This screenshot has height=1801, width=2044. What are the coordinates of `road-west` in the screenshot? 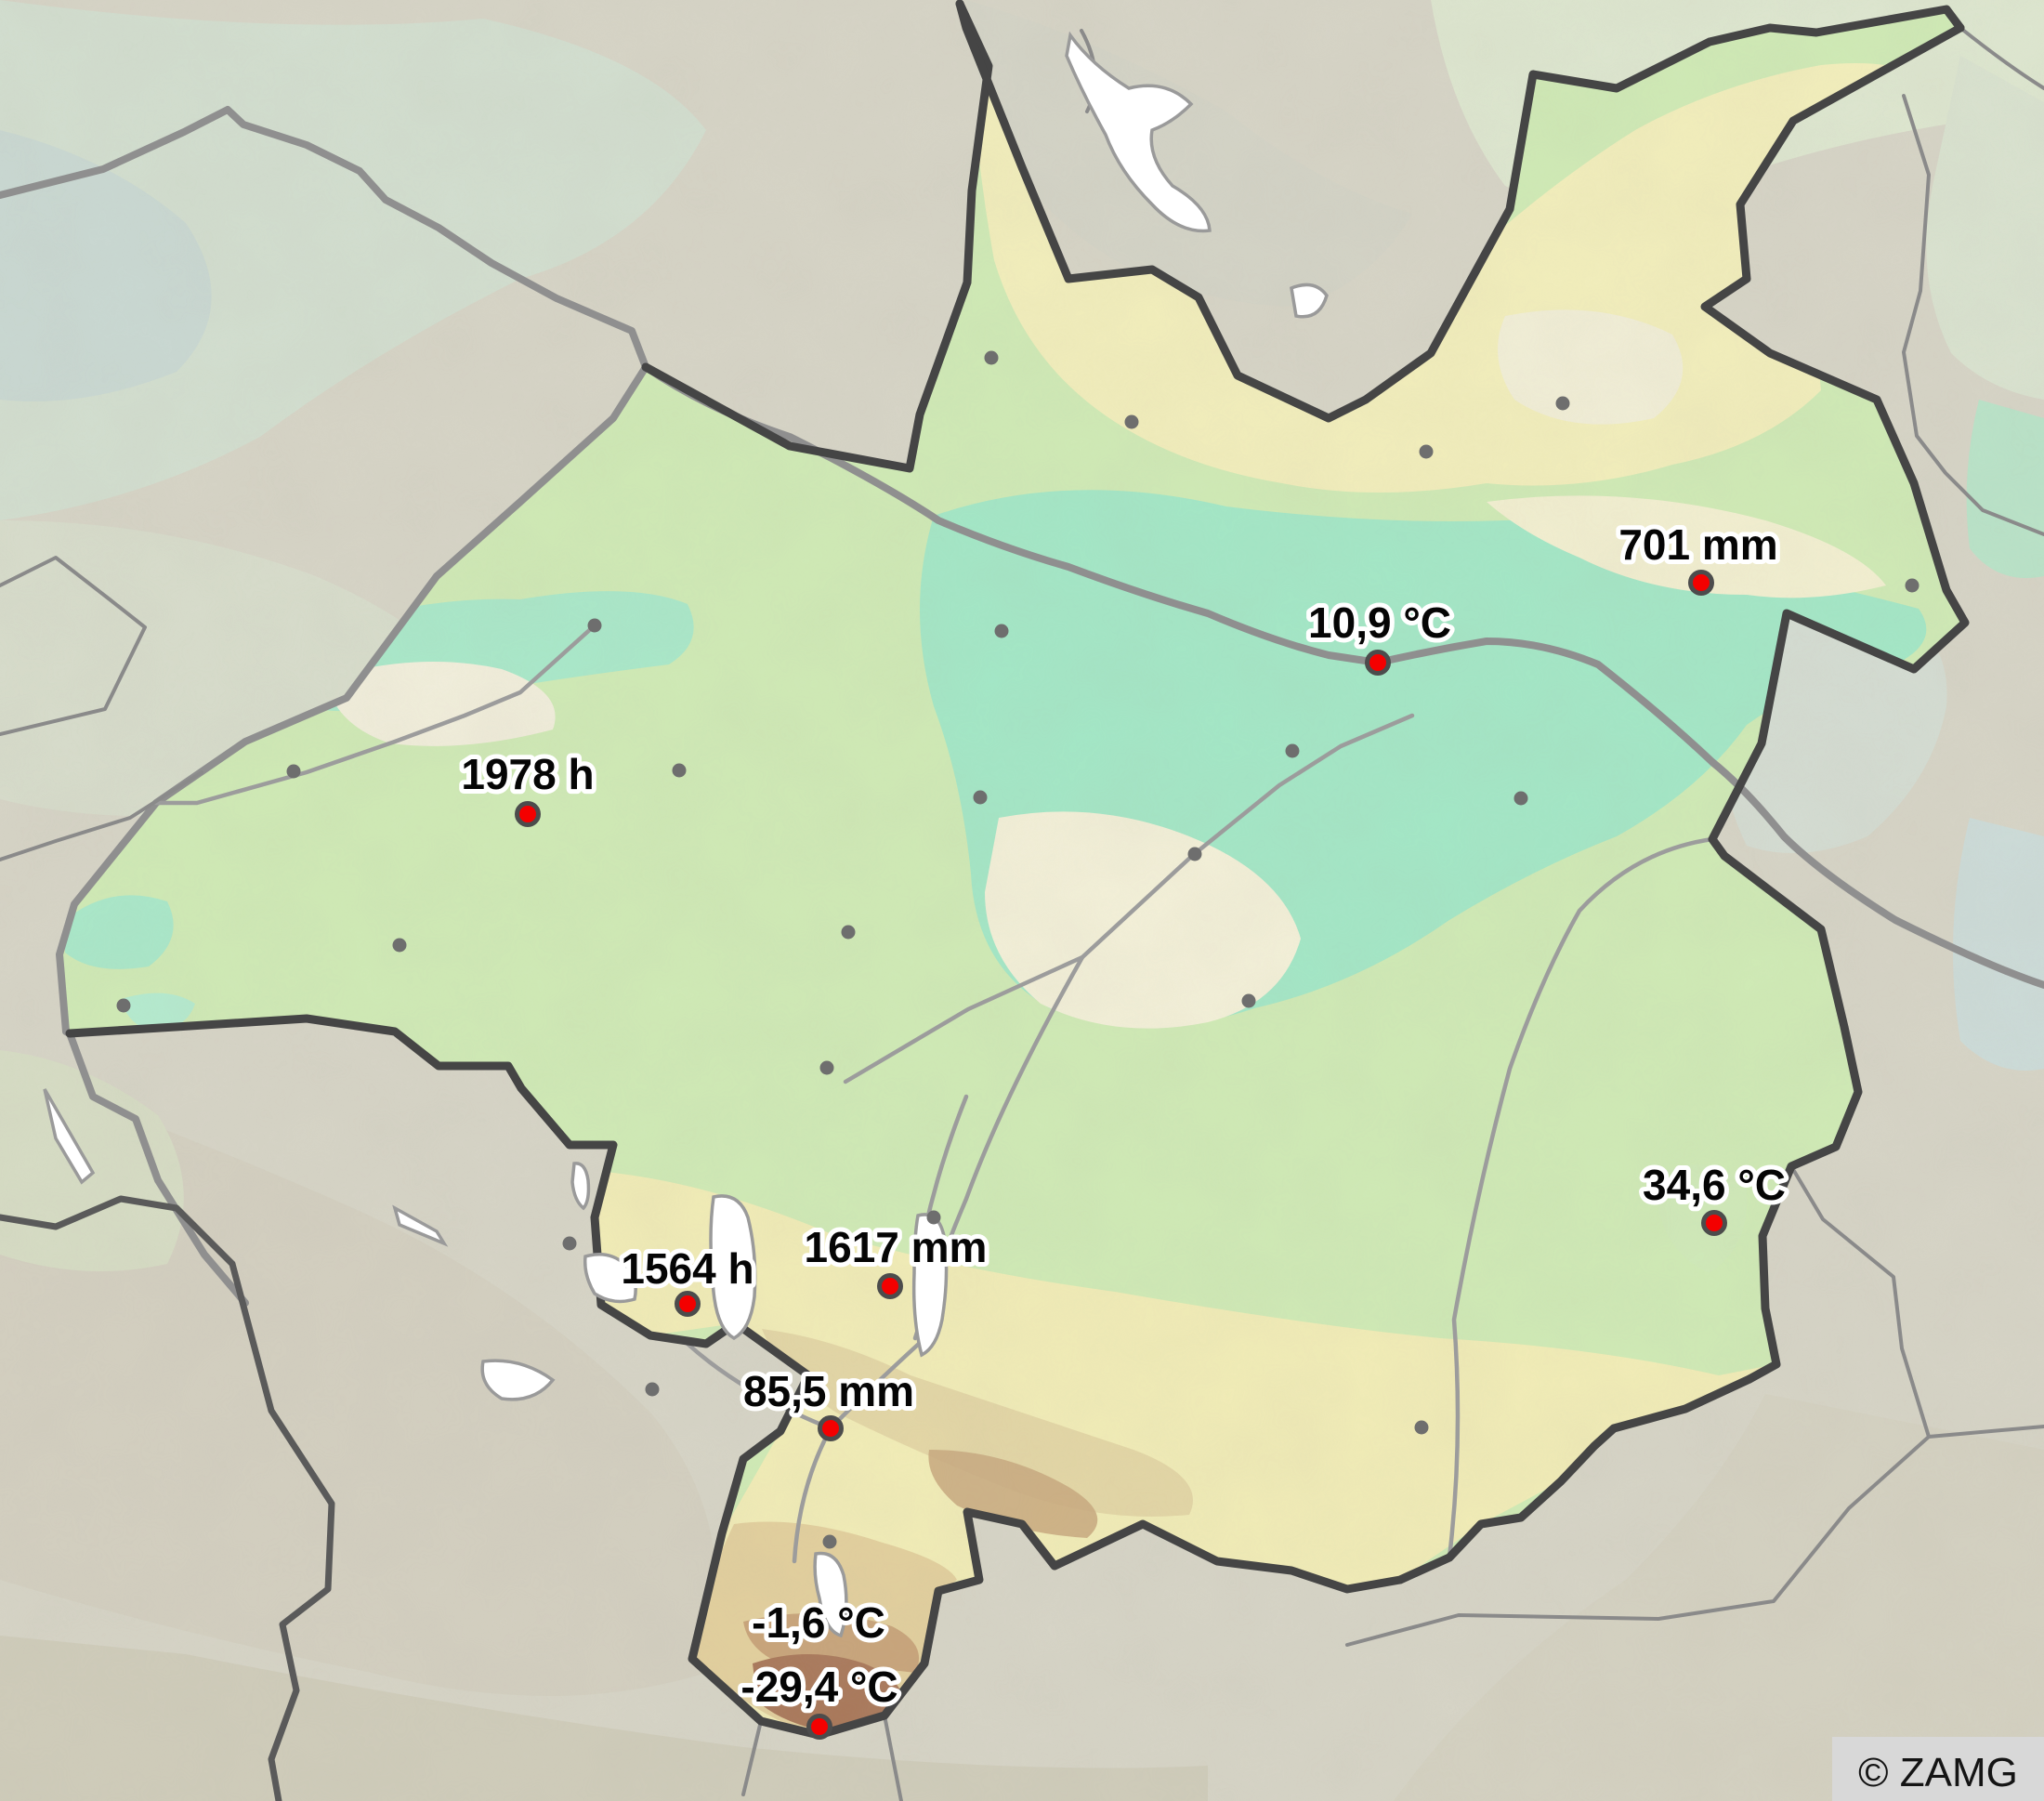 It's located at (375, 714).